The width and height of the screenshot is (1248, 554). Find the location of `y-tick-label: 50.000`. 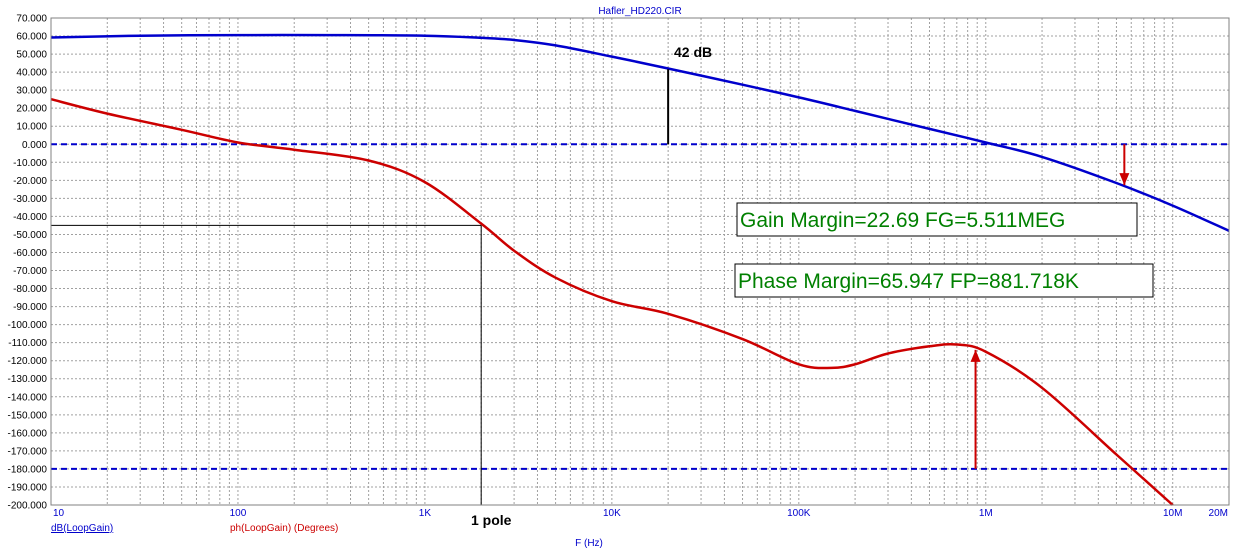

y-tick-label: 50.000 is located at coordinates (31, 55).